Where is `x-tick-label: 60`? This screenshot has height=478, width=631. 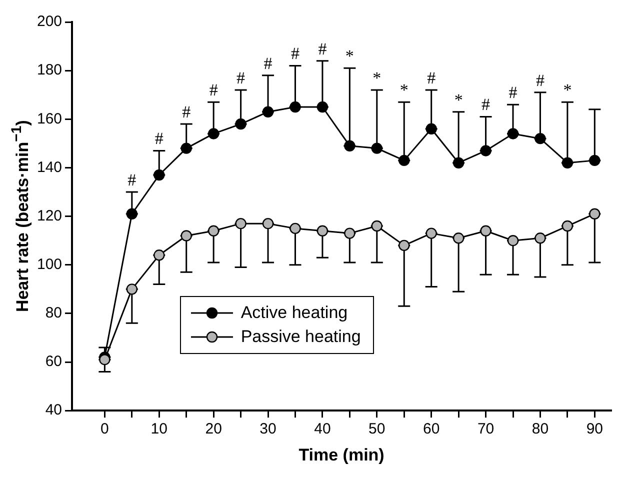 x-tick-label: 60 is located at coordinates (431, 429).